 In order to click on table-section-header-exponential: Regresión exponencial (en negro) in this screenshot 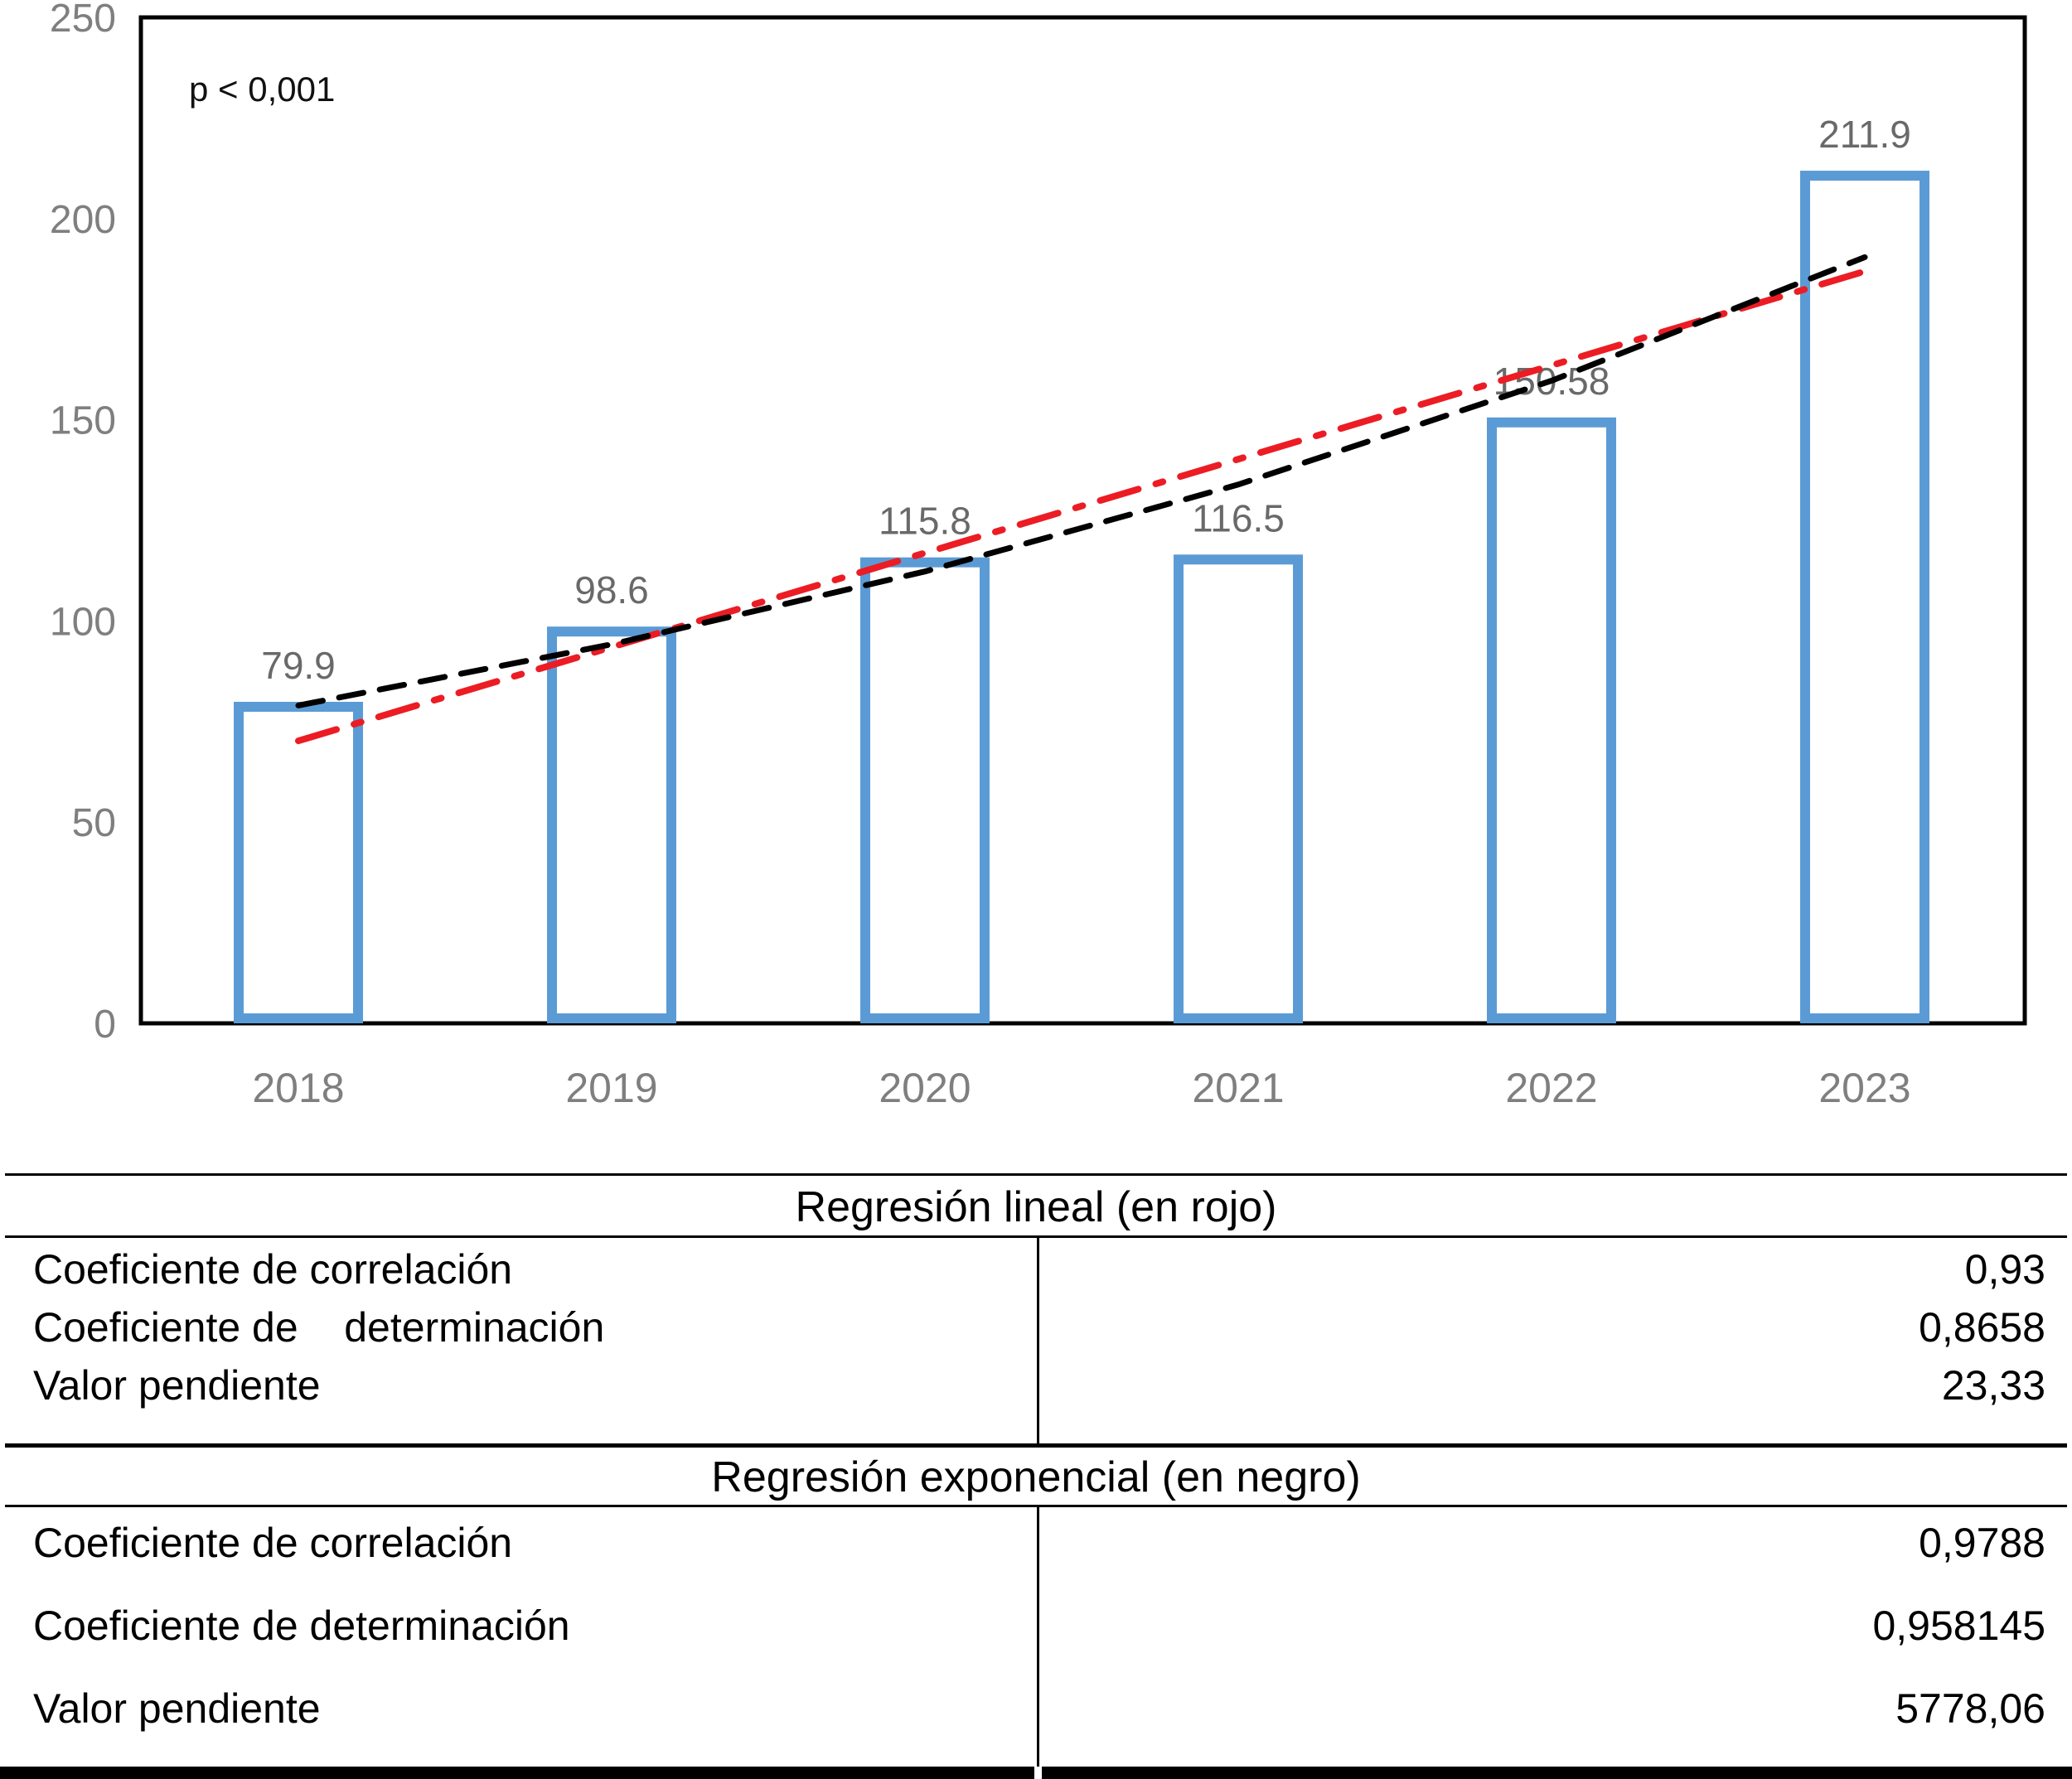, I will do `click(1036, 1477)`.